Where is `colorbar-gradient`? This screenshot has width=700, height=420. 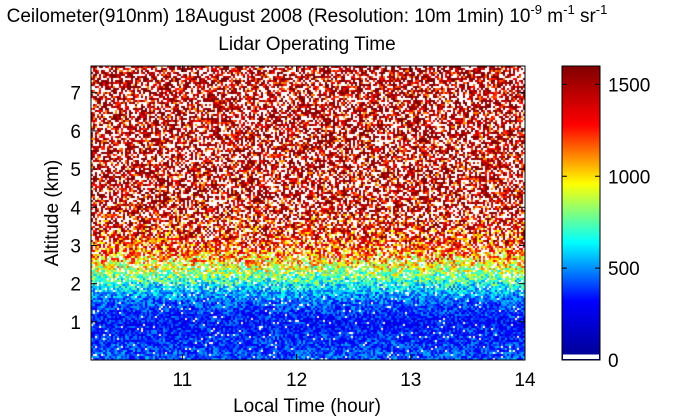 colorbar-gradient is located at coordinates (581, 213).